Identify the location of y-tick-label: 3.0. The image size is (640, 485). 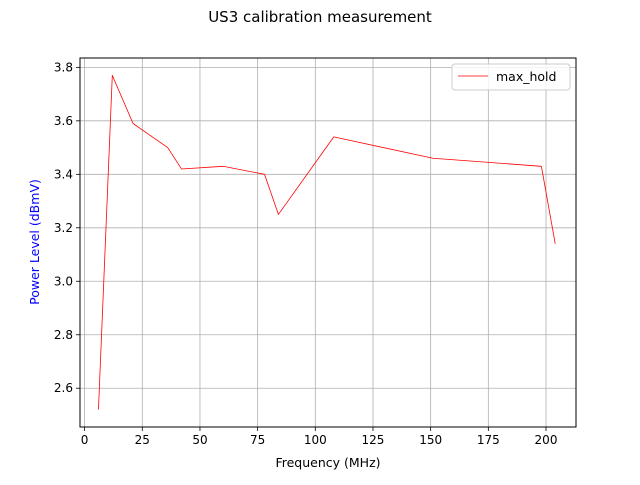
(63, 281).